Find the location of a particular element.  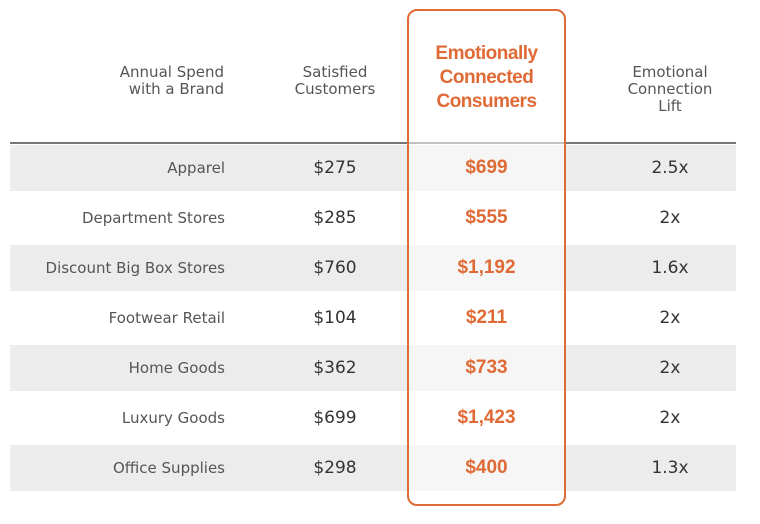

cell-category: Department Stores is located at coordinates (153, 218).